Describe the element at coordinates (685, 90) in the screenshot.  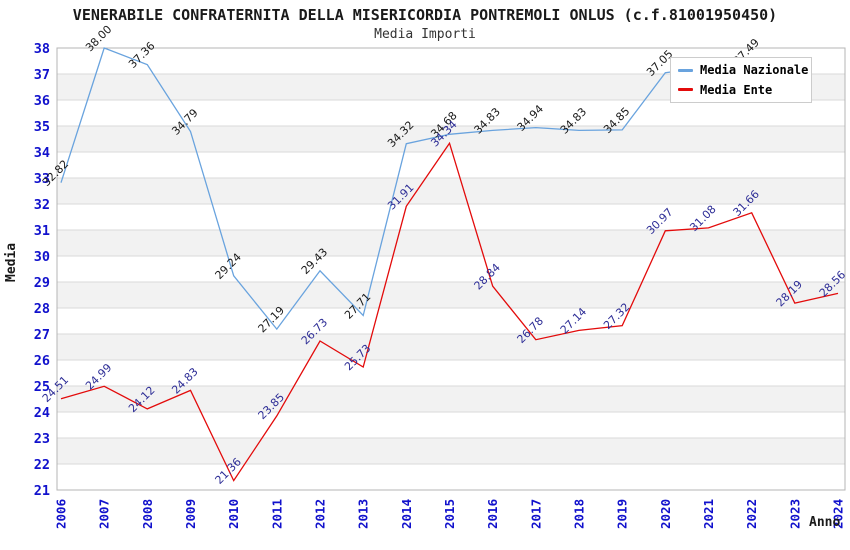
I see `legend-swatch-ente` at that location.